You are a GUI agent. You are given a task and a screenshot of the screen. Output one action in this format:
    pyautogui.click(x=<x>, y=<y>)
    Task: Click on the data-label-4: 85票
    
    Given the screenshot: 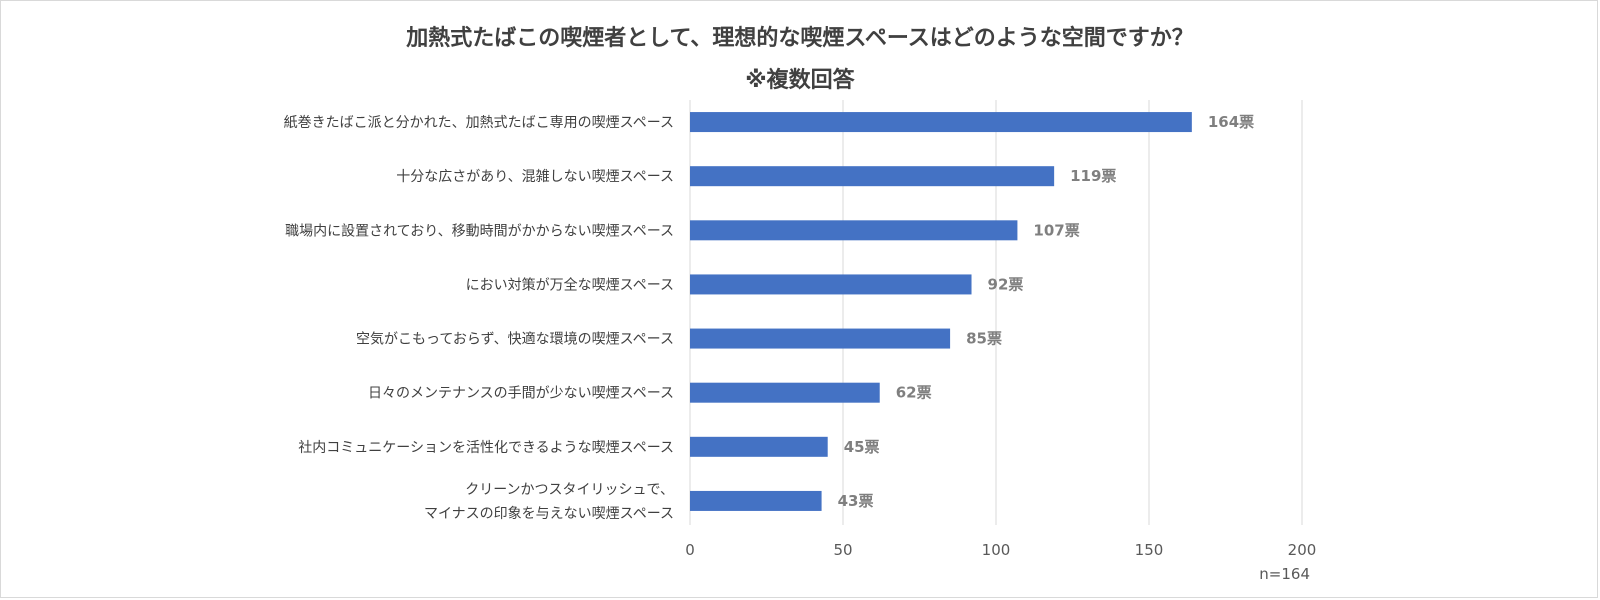 What is the action you would take?
    pyautogui.click(x=984, y=339)
    